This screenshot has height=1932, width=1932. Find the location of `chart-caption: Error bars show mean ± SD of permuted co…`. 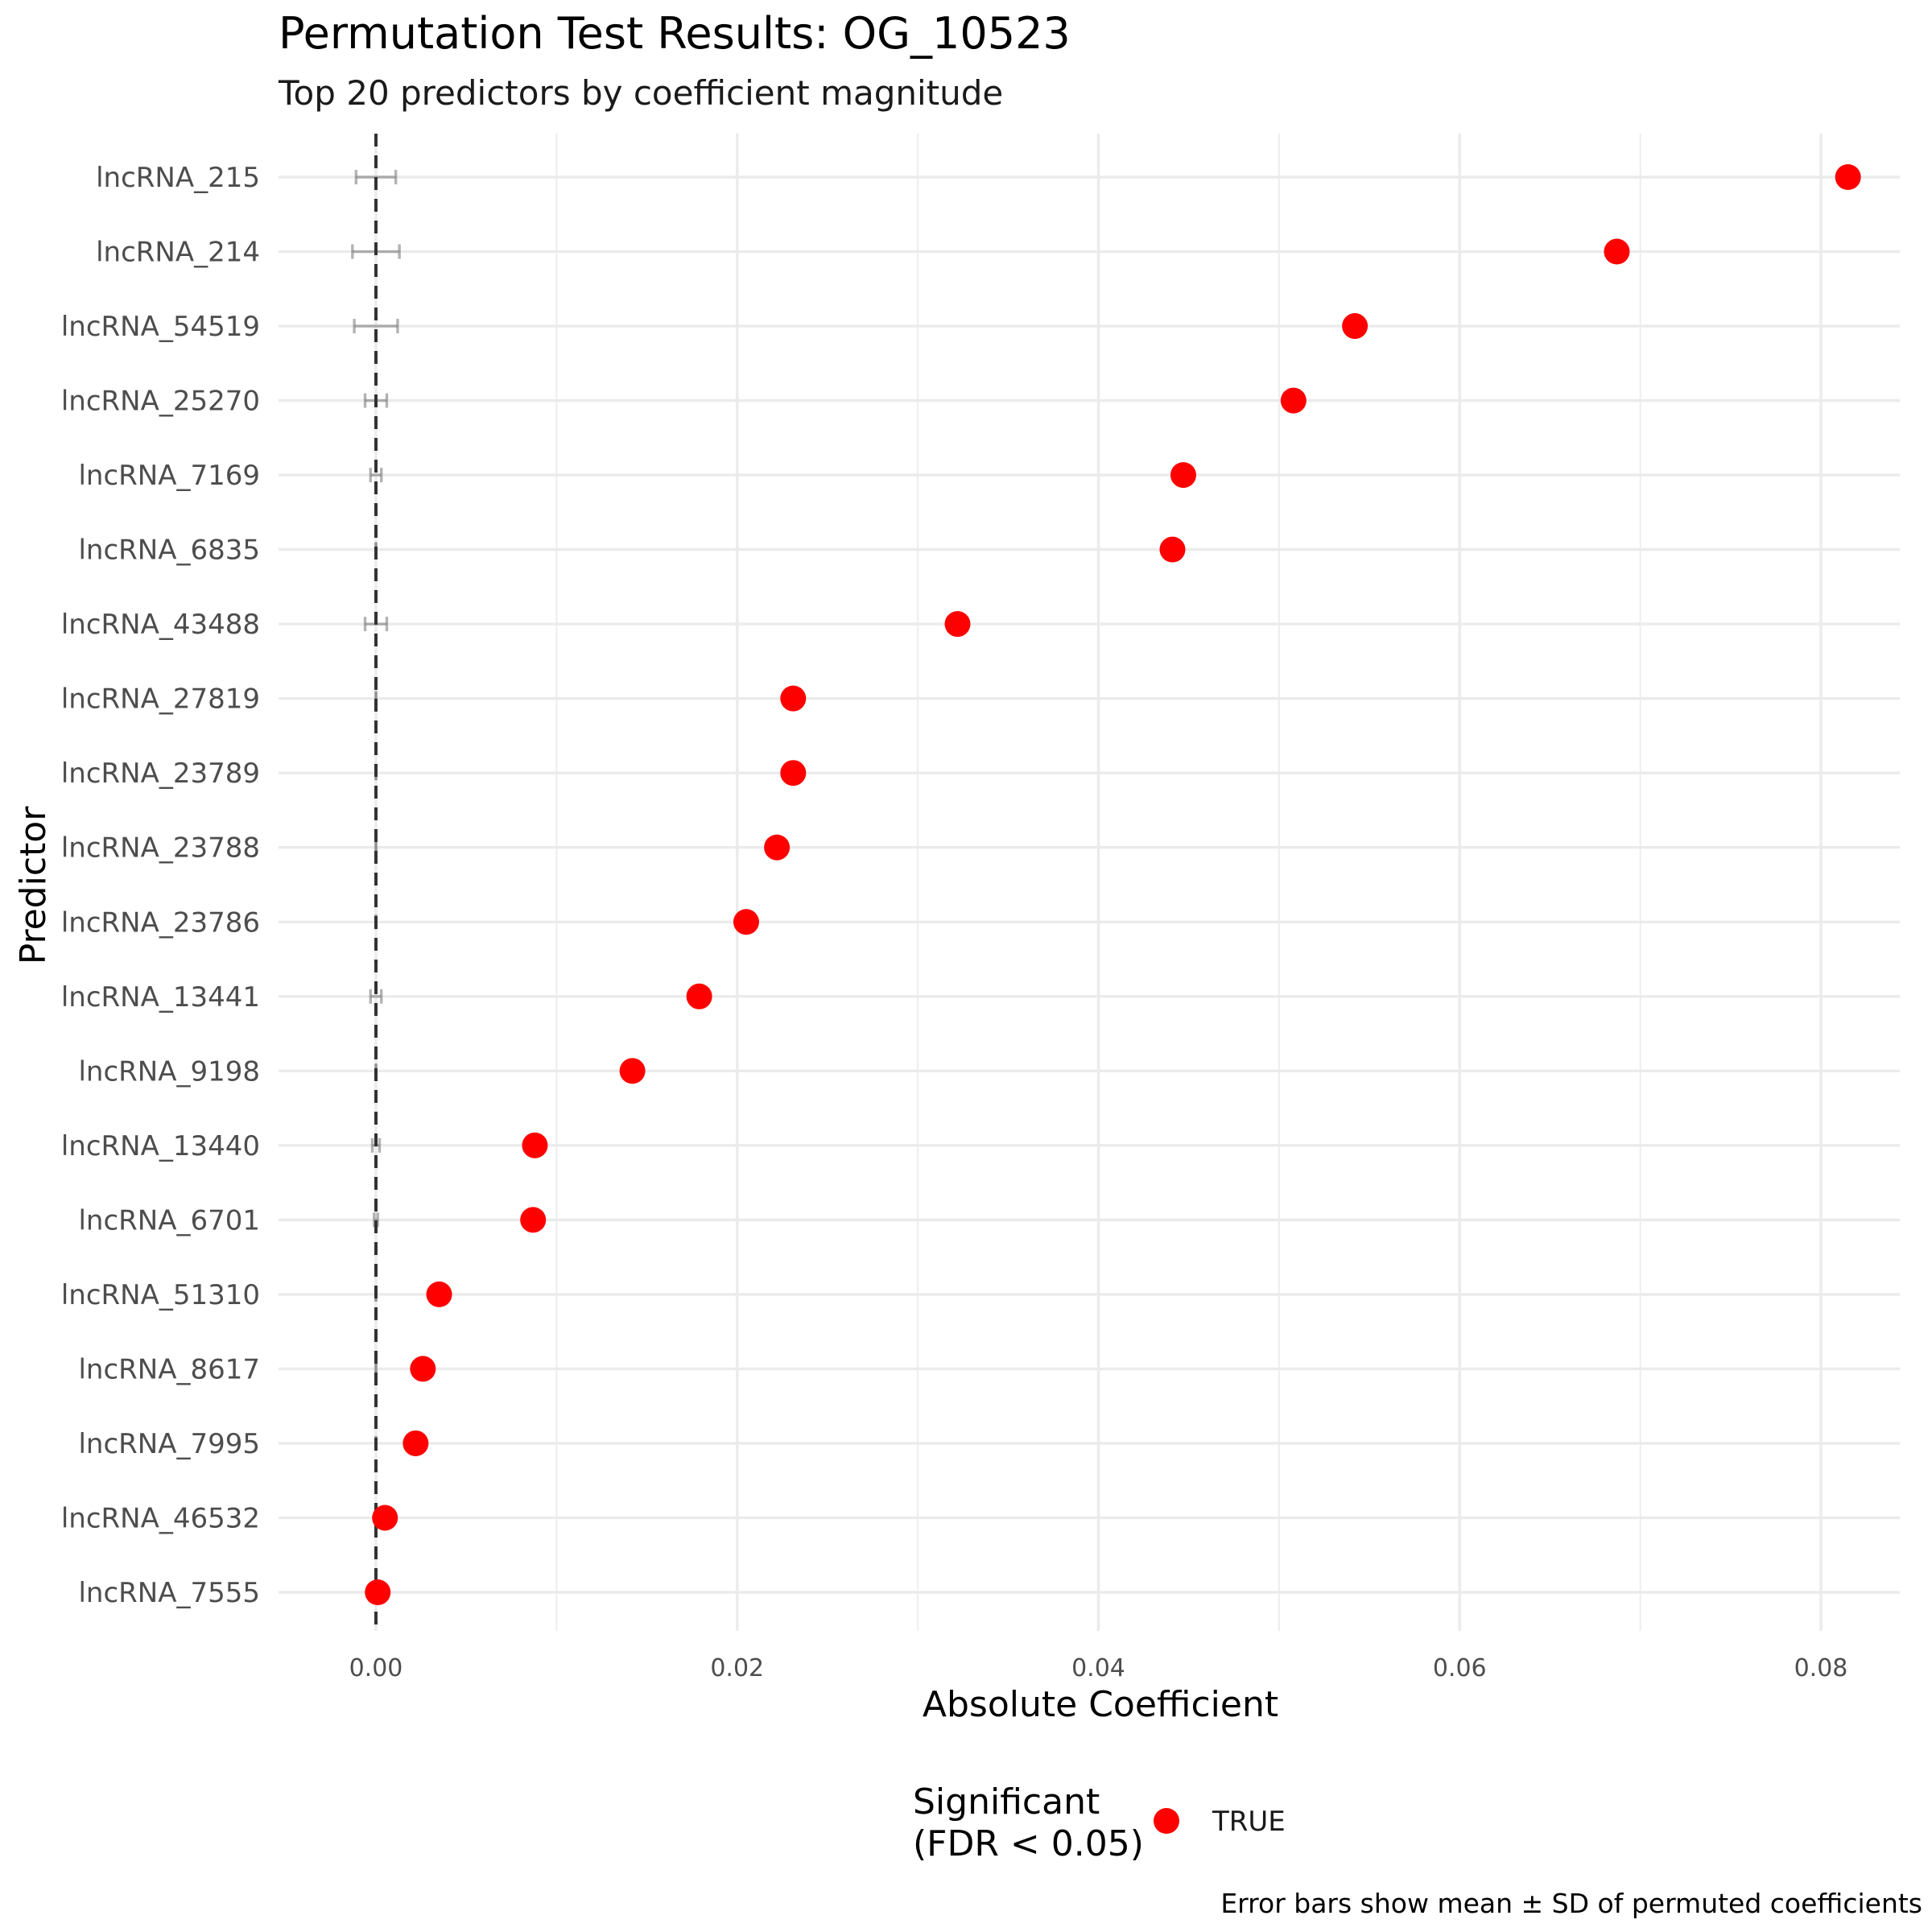

chart-caption: Error bars show mean ± SD of permuted co… is located at coordinates (1571, 1903).